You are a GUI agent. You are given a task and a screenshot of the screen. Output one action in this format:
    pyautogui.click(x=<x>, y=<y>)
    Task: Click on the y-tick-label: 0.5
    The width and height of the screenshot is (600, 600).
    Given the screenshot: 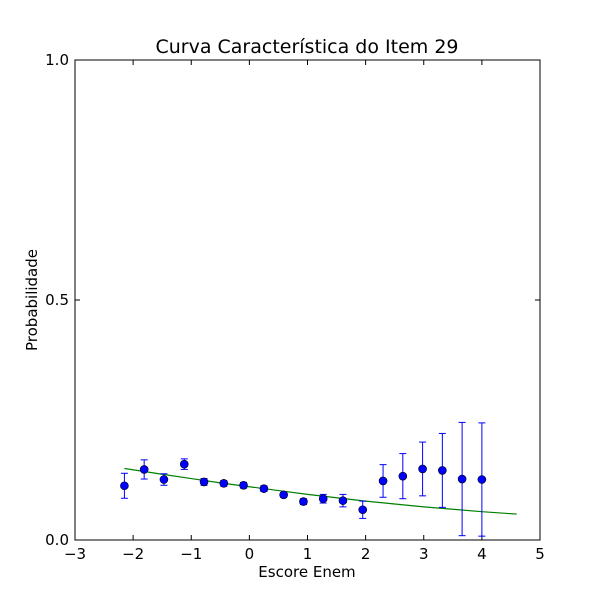 What is the action you would take?
    pyautogui.click(x=57, y=300)
    